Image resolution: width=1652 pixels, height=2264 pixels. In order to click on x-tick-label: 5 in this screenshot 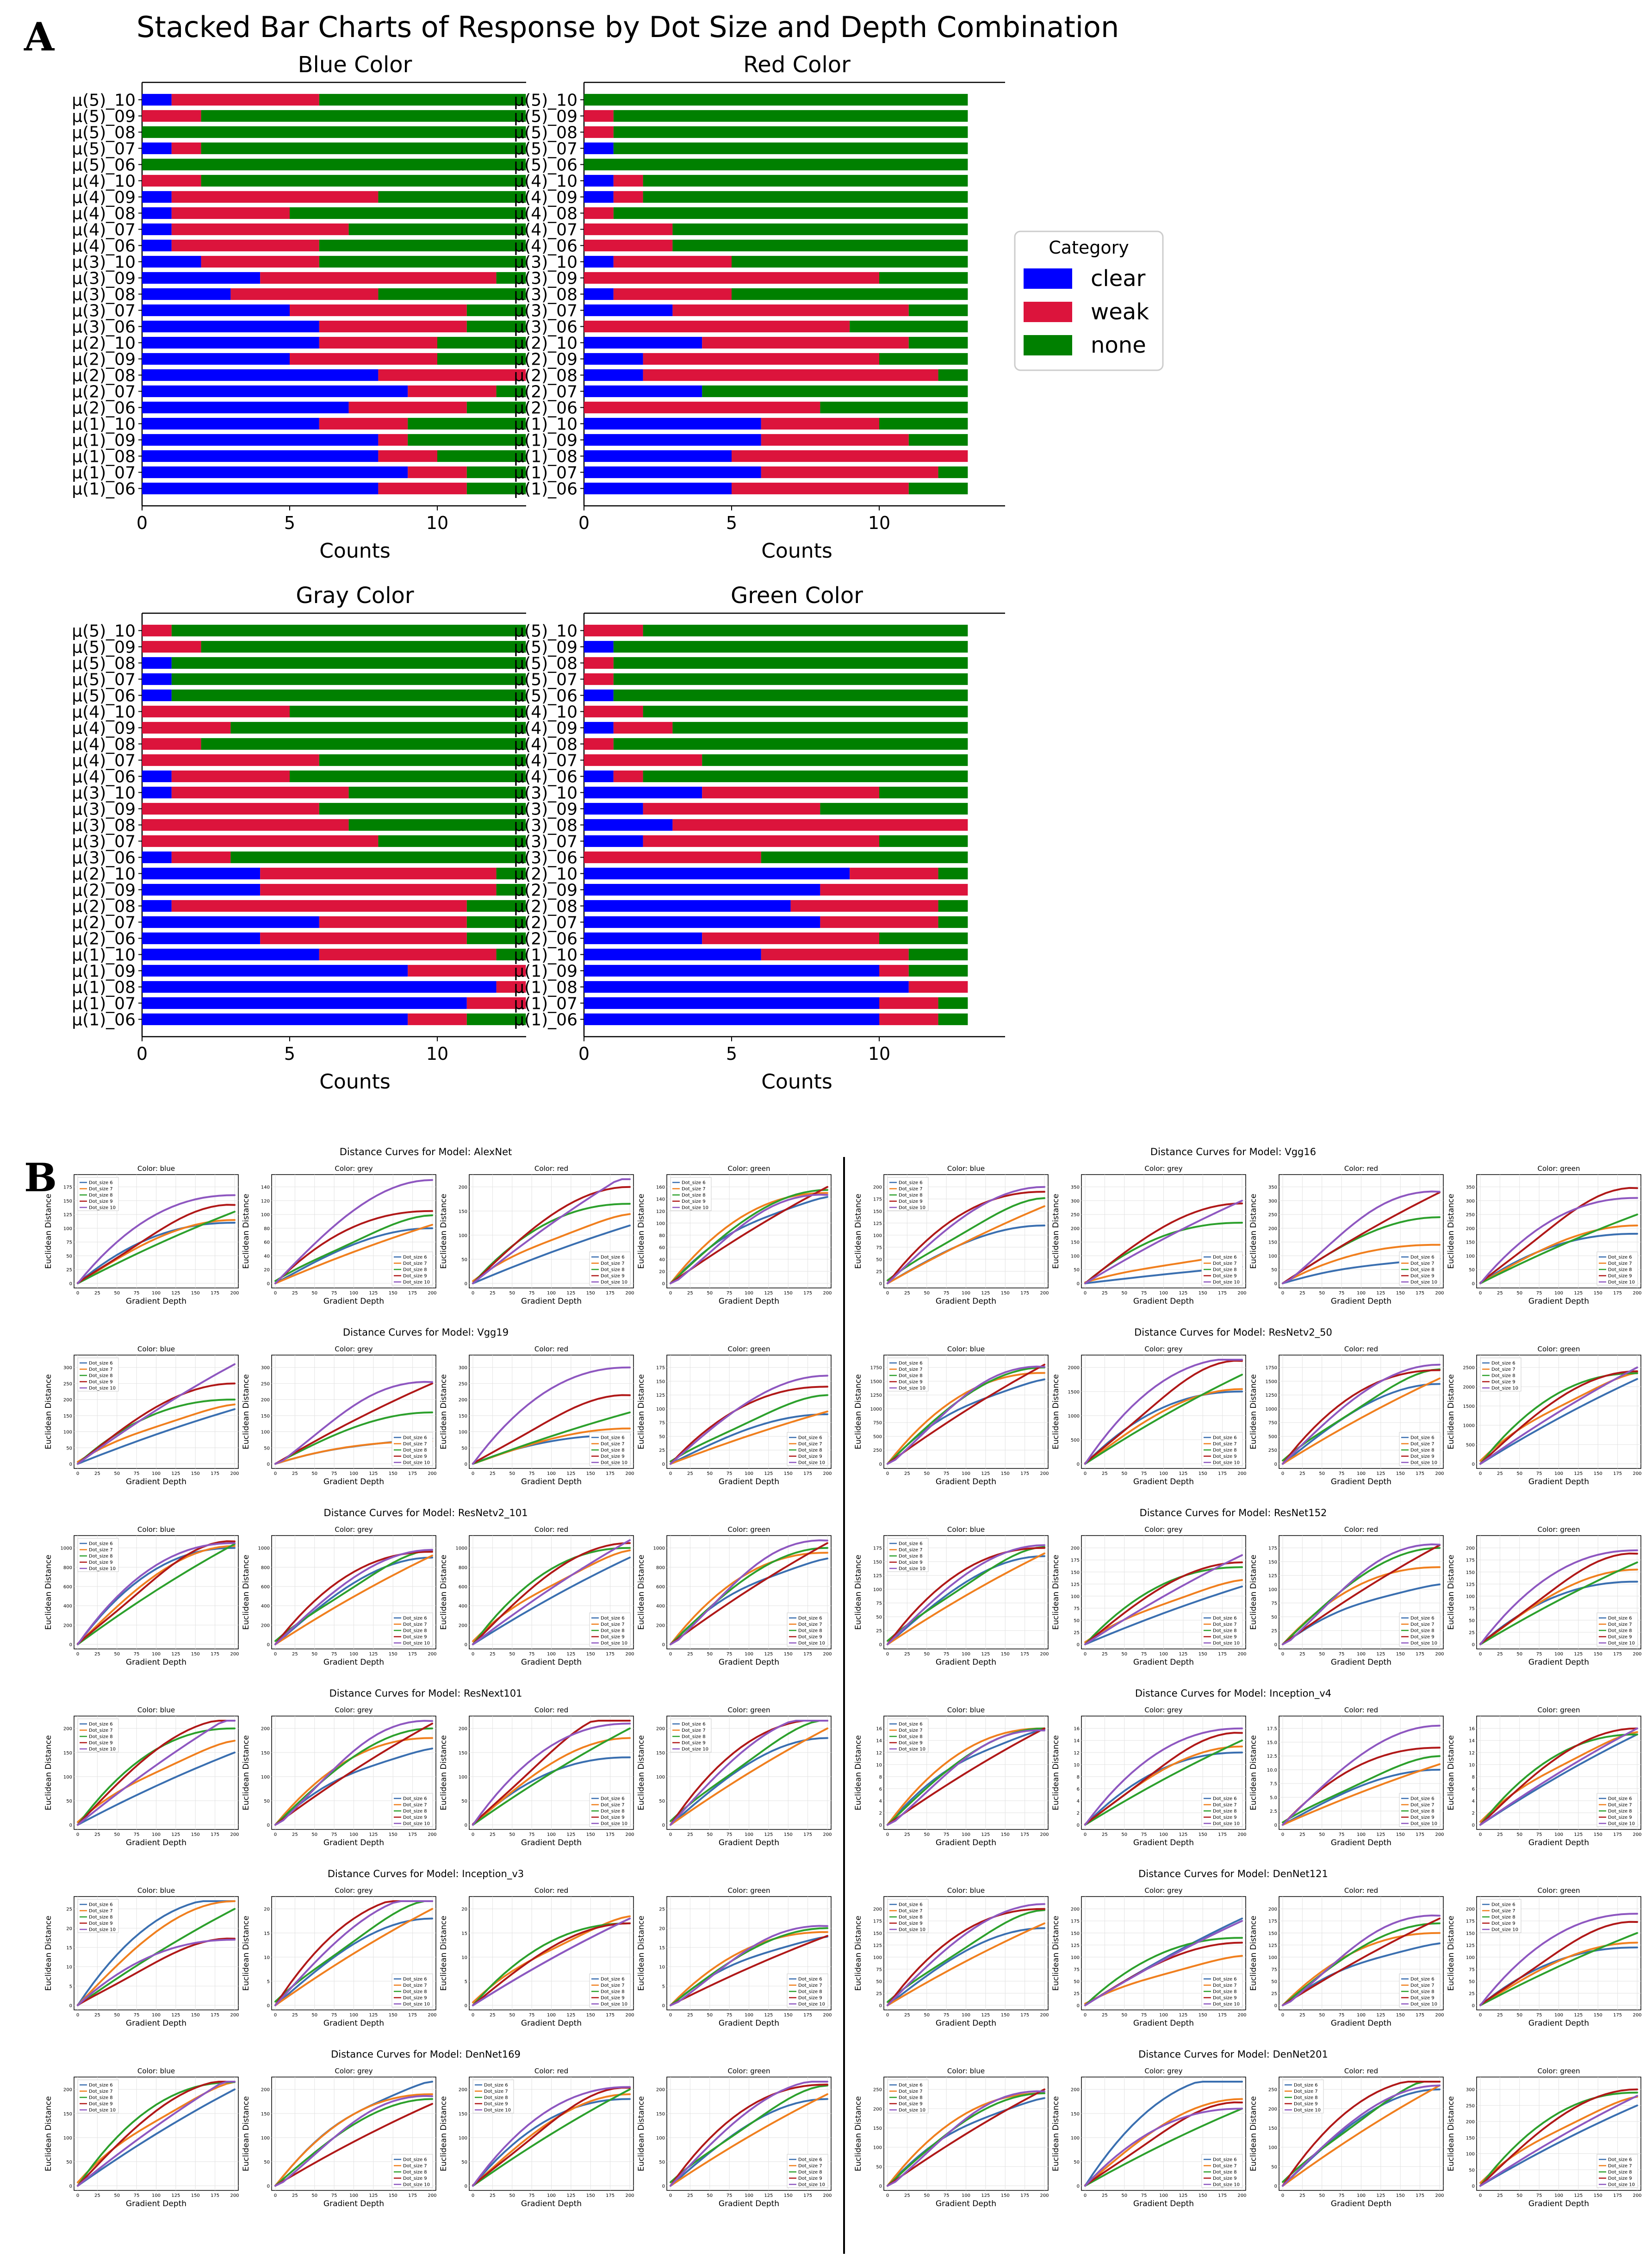, I will do `click(290, 523)`.